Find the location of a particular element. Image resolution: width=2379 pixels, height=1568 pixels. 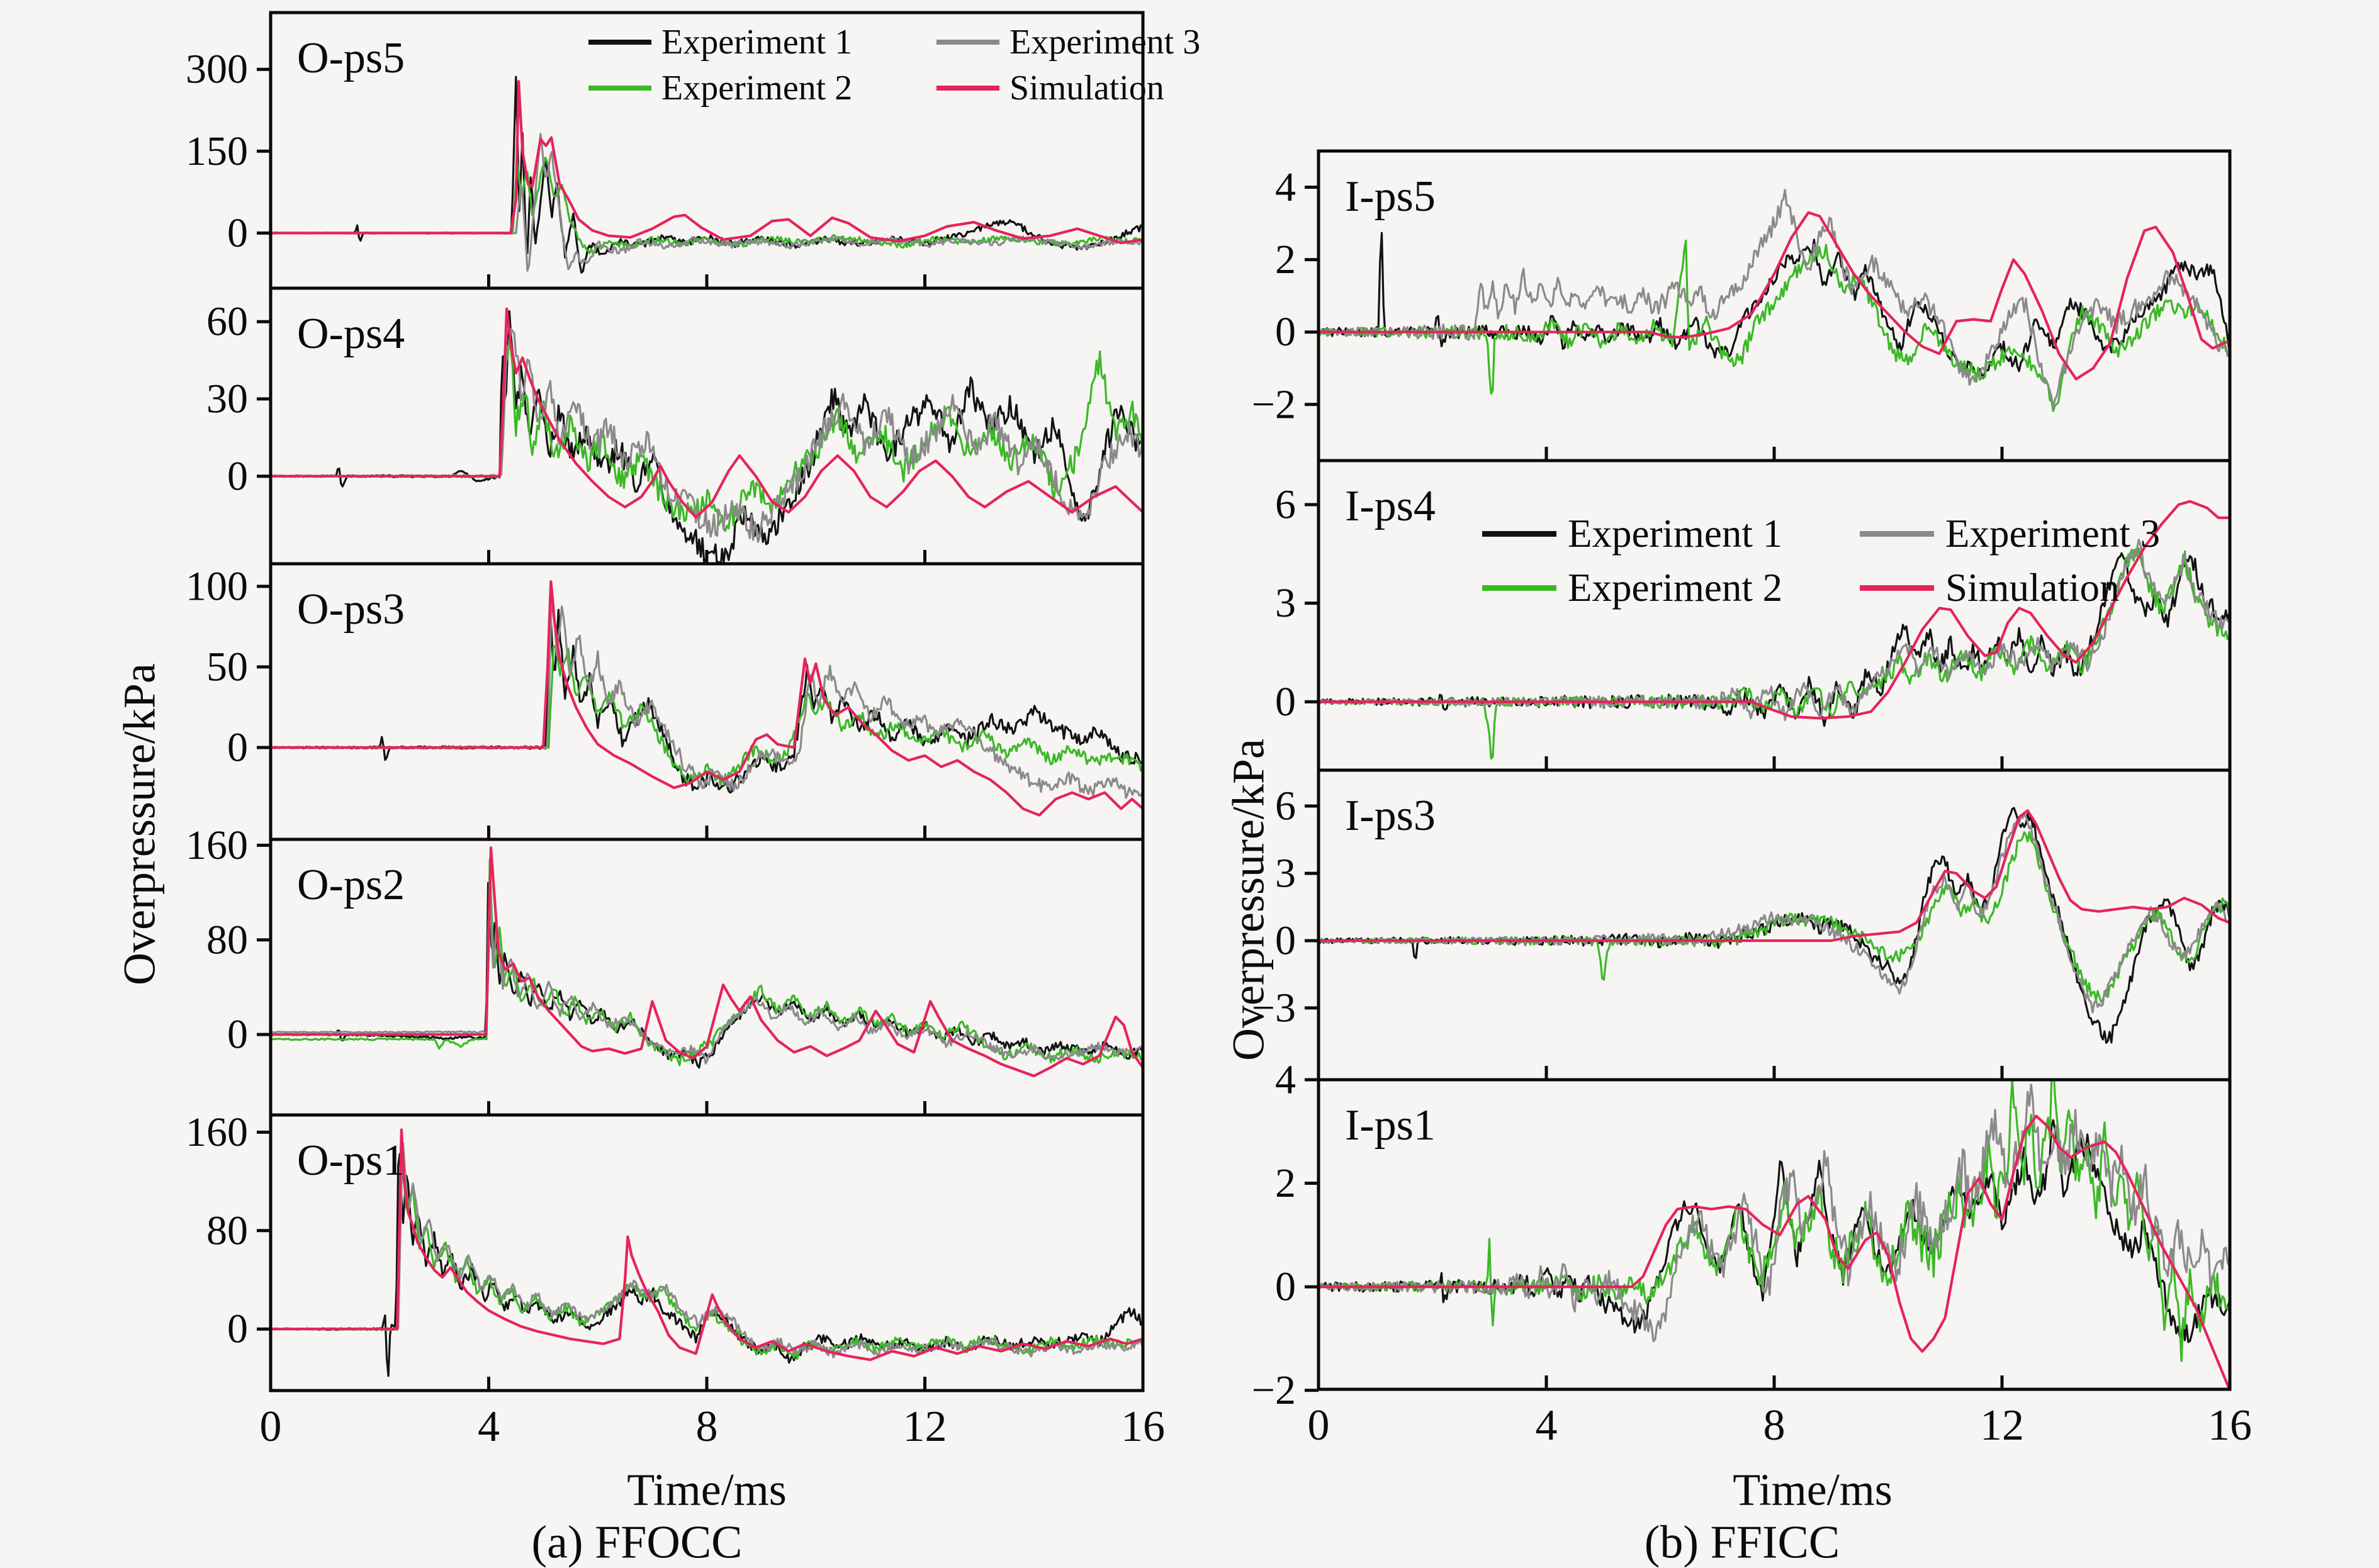

panel-I-ps4: 0 3 6 I-ps4 is located at coordinates (1753, 615).